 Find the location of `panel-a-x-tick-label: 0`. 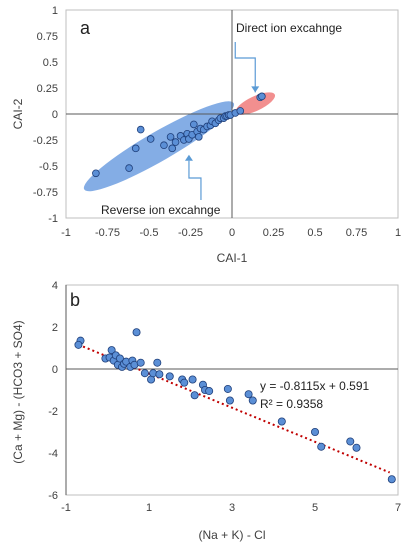

panel-a-x-tick-label: 0 is located at coordinates (232, 233).